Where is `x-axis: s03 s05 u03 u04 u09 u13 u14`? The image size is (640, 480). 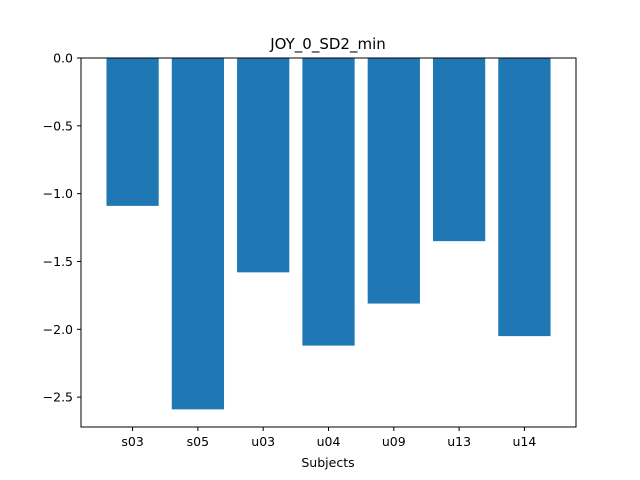
x-axis: s03 s05 u03 u04 u09 u13 u14 is located at coordinates (328, 438).